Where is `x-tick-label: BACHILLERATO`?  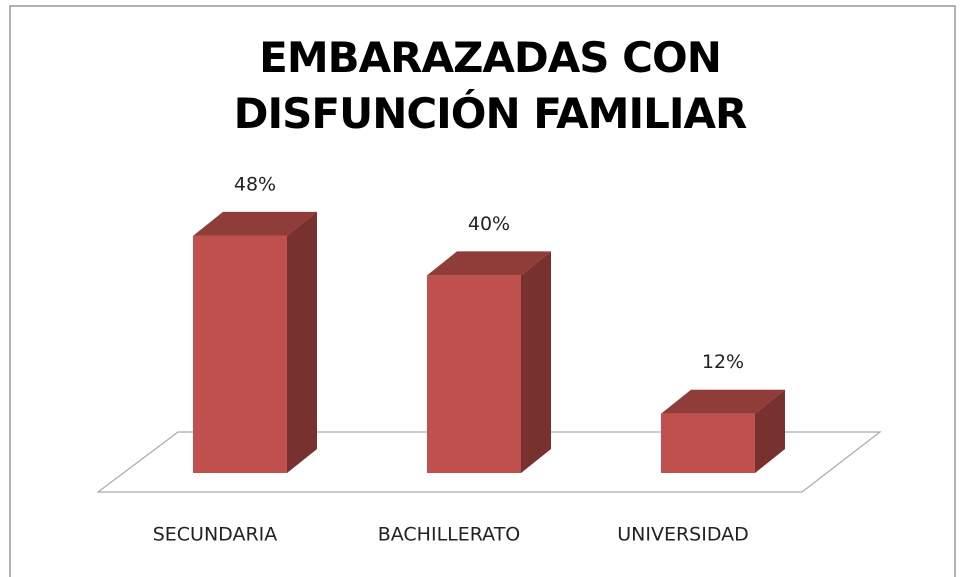
x-tick-label: BACHILLERATO is located at coordinates (449, 535).